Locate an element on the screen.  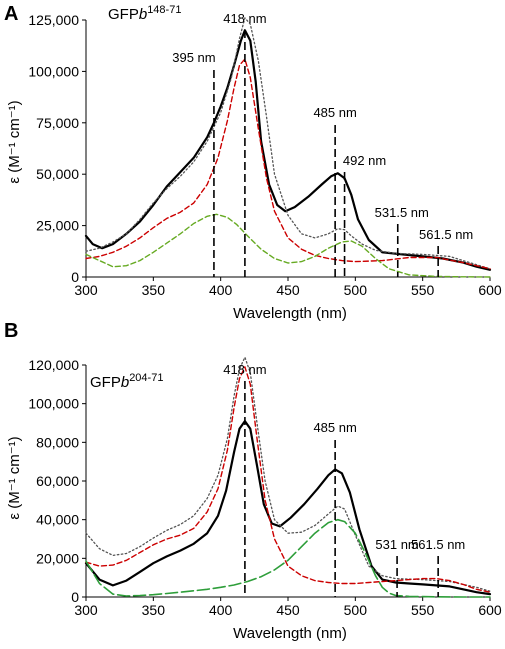
panel-b-peak-label: 531 nm is located at coordinates (396, 544).